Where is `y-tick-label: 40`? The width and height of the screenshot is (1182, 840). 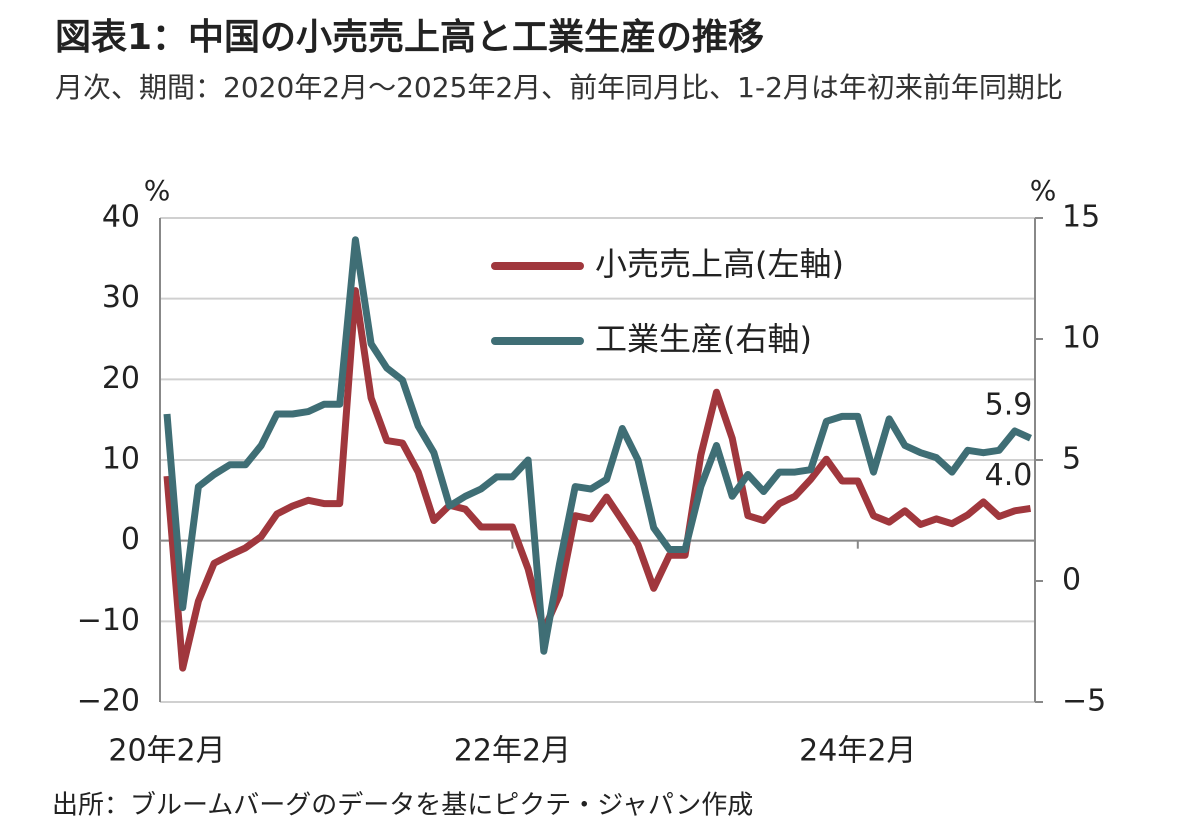 y-tick-label: 40 is located at coordinates (121, 217).